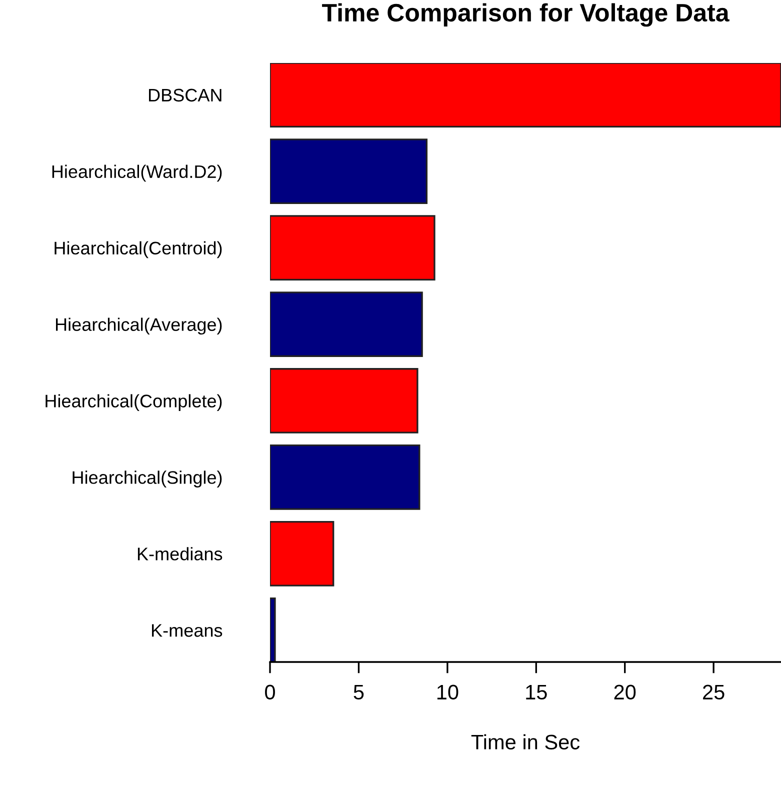 The width and height of the screenshot is (781, 786). Describe the element at coordinates (138, 249) in the screenshot. I see `y-tick-label: Hiearchical(Centroid)` at that location.